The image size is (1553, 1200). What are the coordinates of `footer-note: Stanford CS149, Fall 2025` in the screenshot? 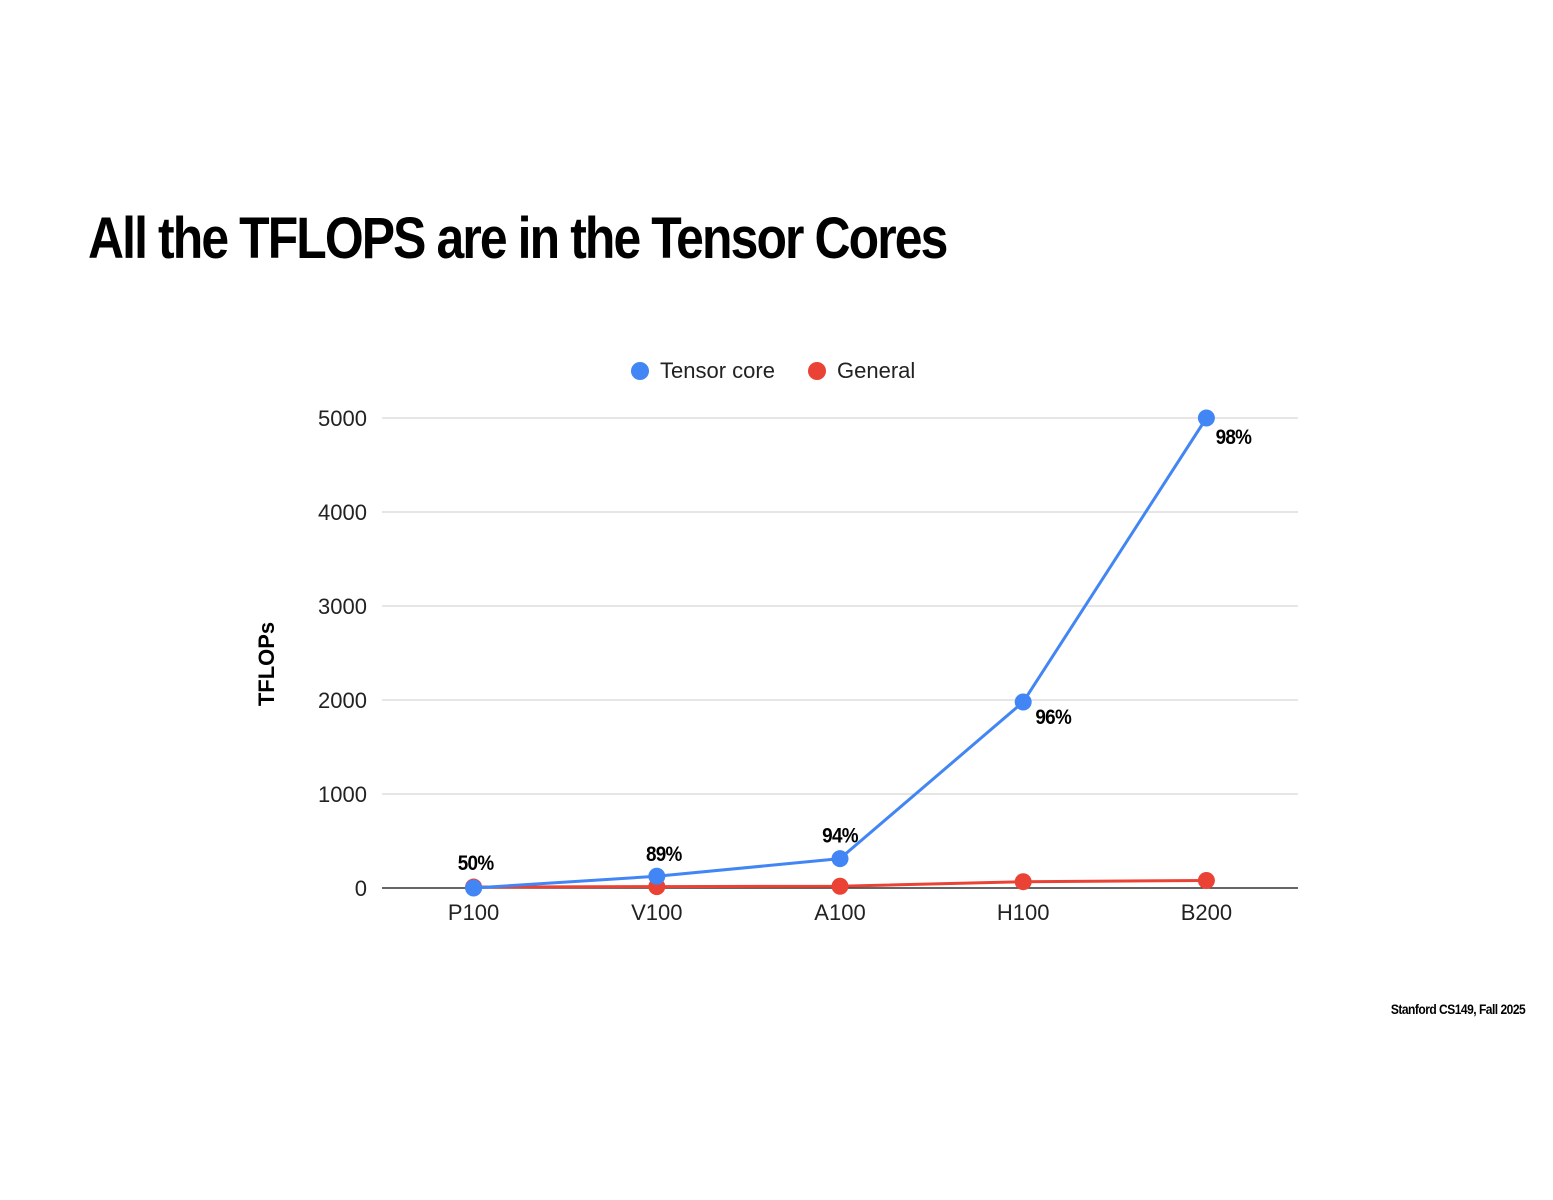 It's located at (1458, 1009).